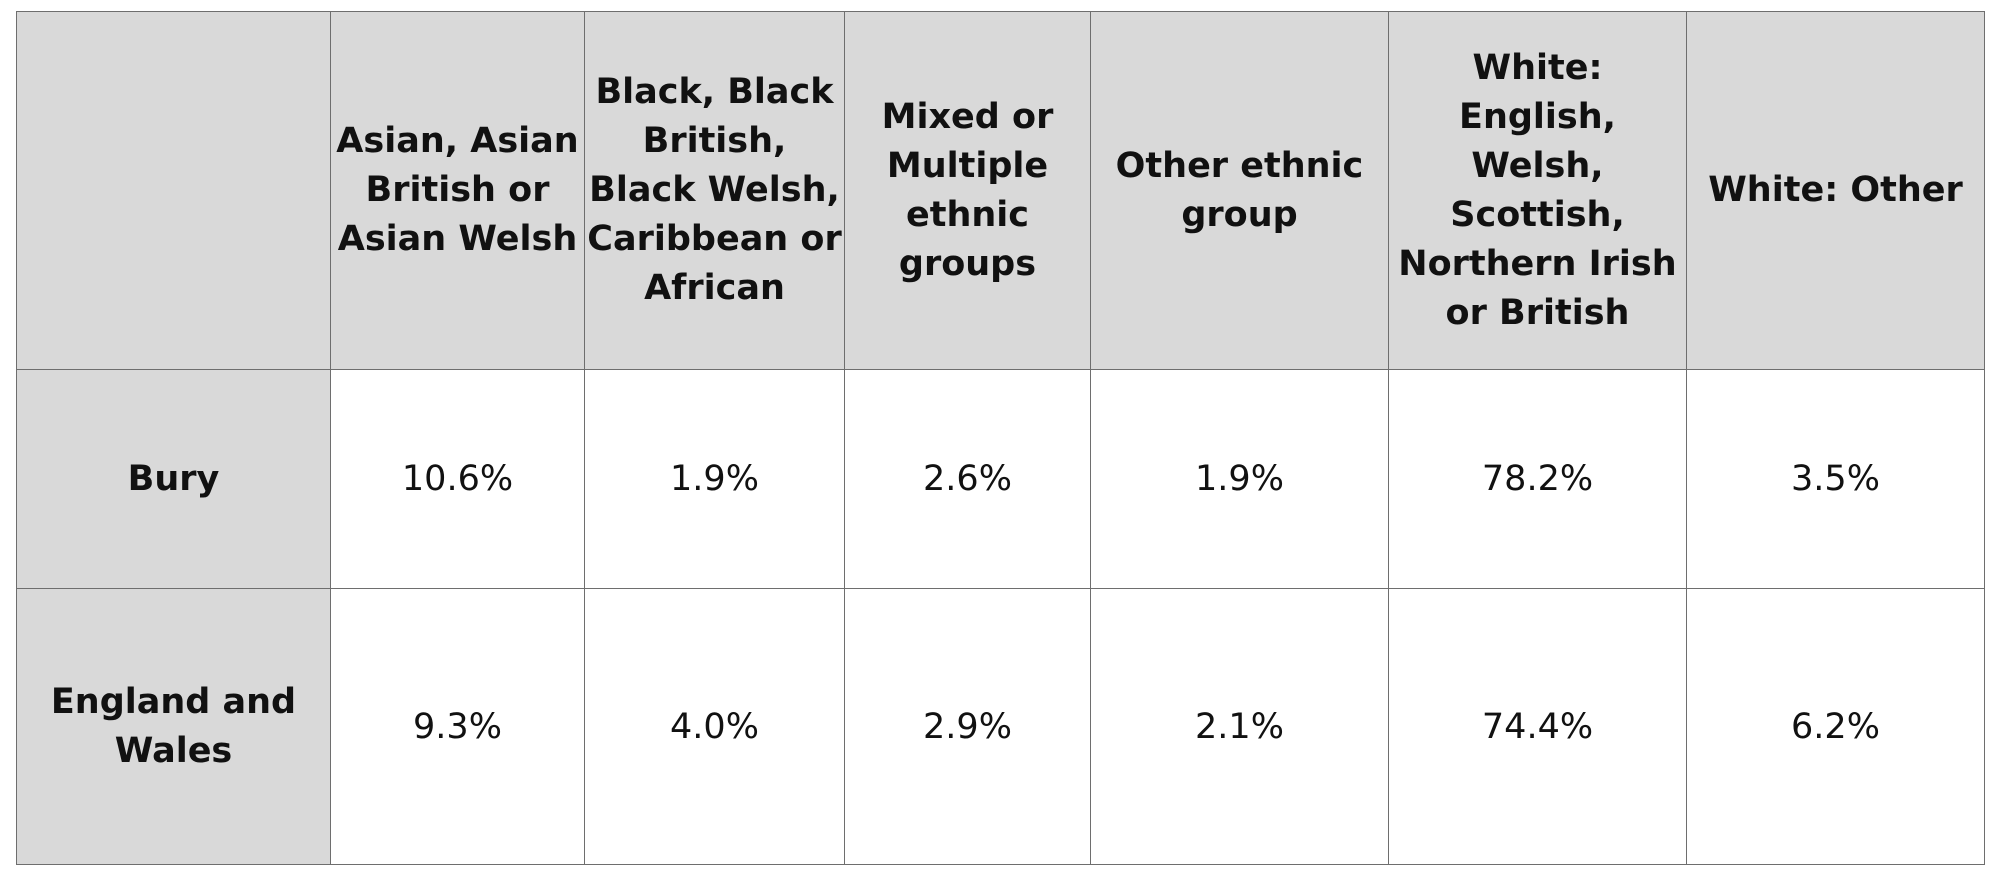 The height and width of the screenshot is (875, 2000). I want to click on table-cell: 78.2%, so click(1537, 479).